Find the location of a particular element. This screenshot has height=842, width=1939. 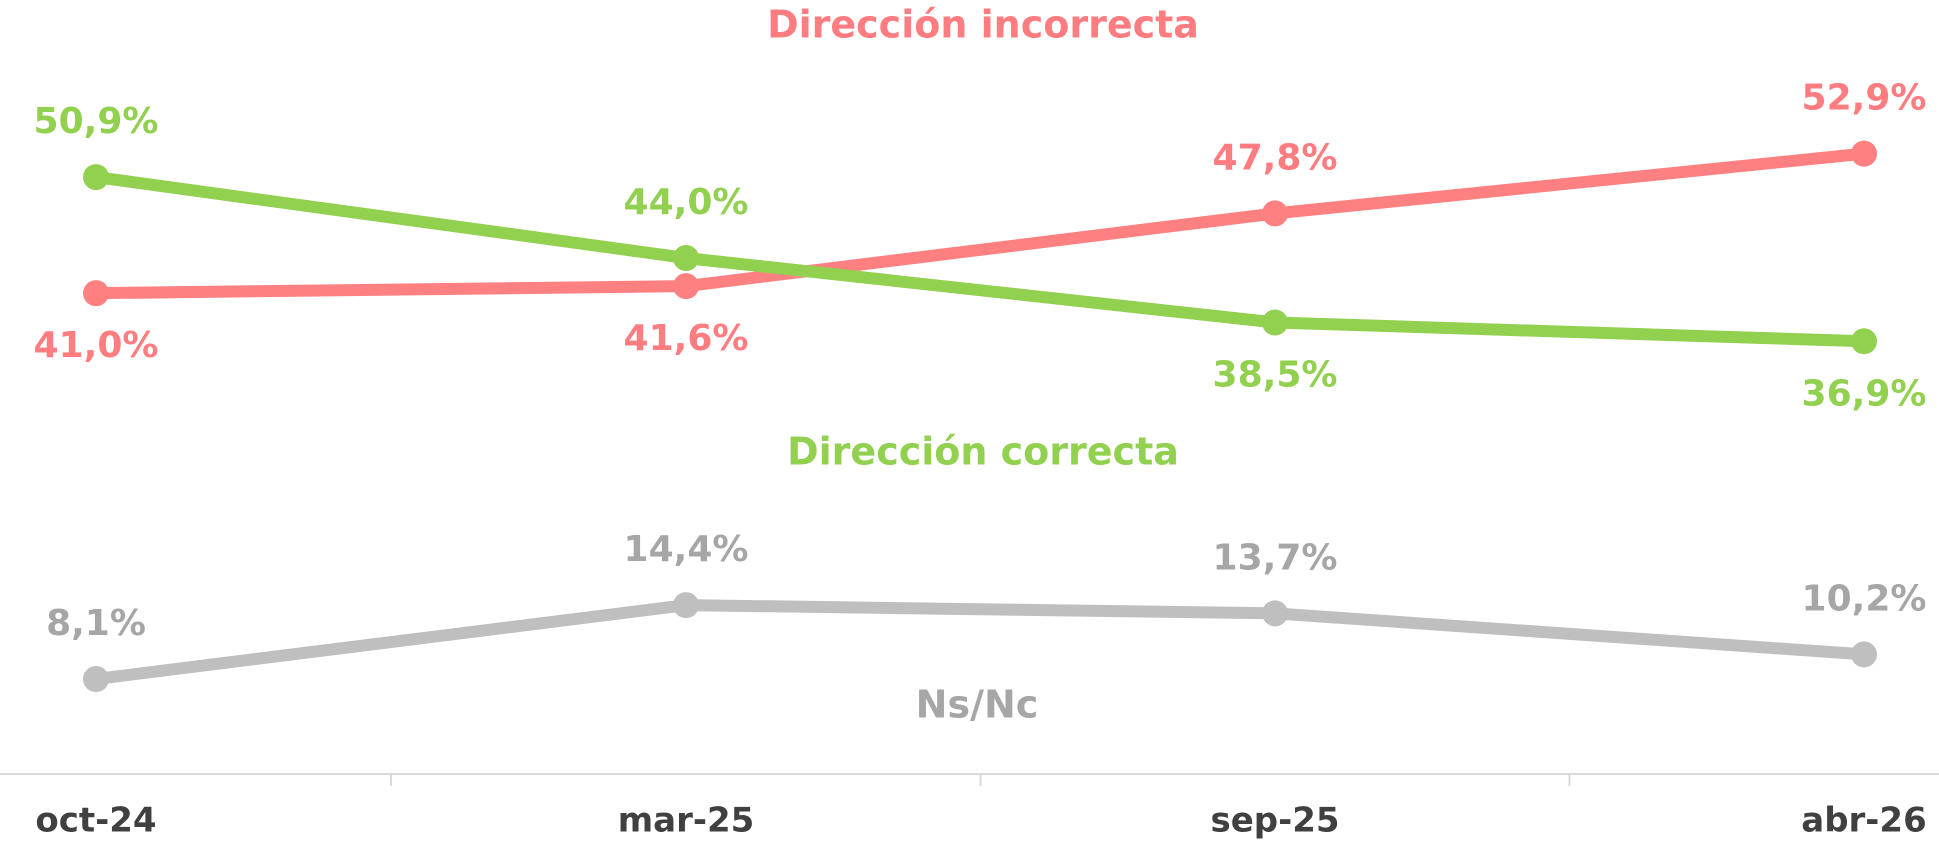

data-label: 44,0% is located at coordinates (686, 202).